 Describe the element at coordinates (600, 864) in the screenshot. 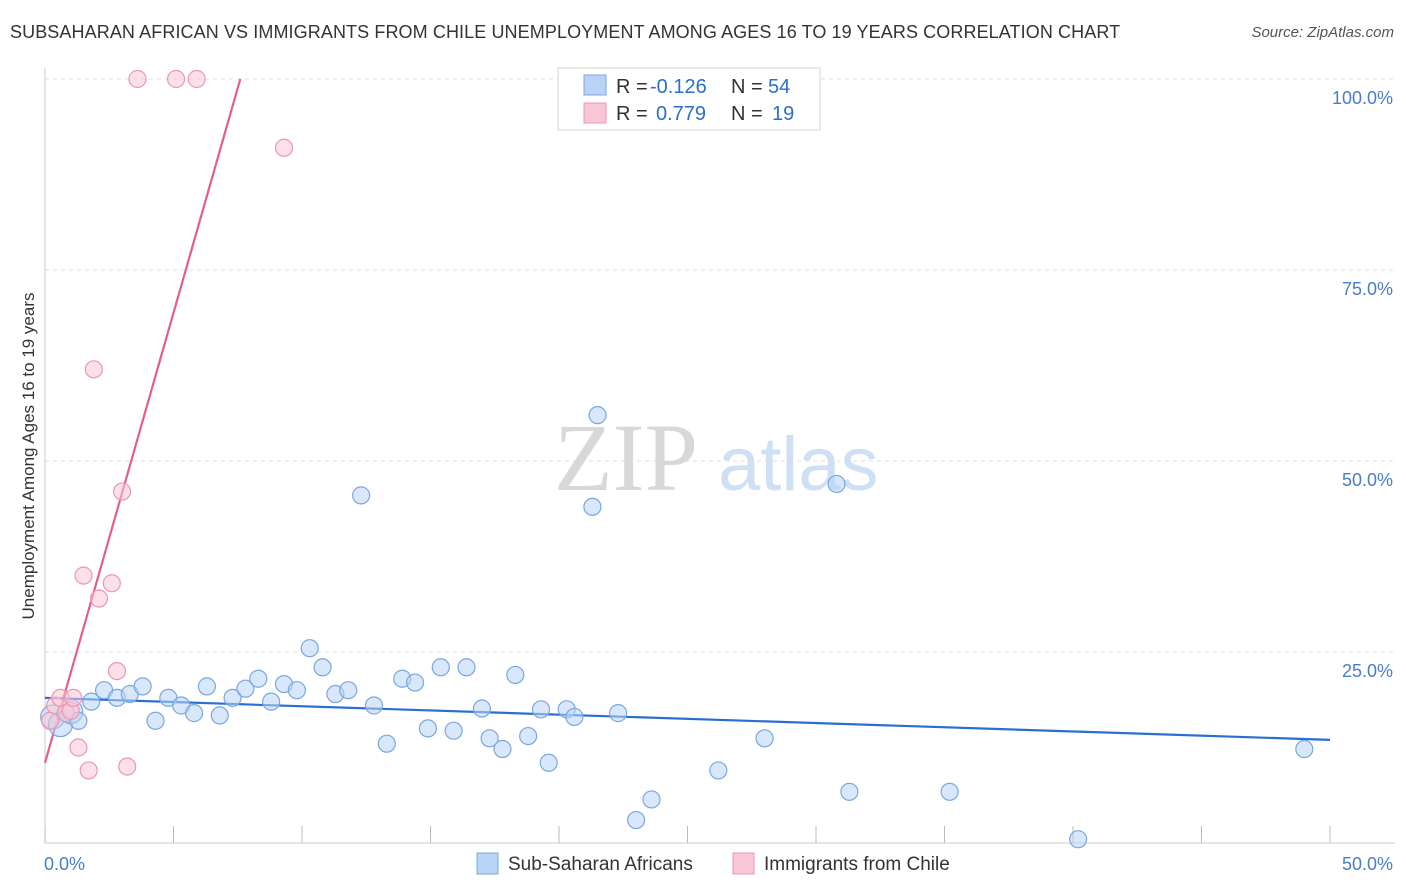

I see `legend-label-sub-saharan: Sub-Saharan Africans` at that location.